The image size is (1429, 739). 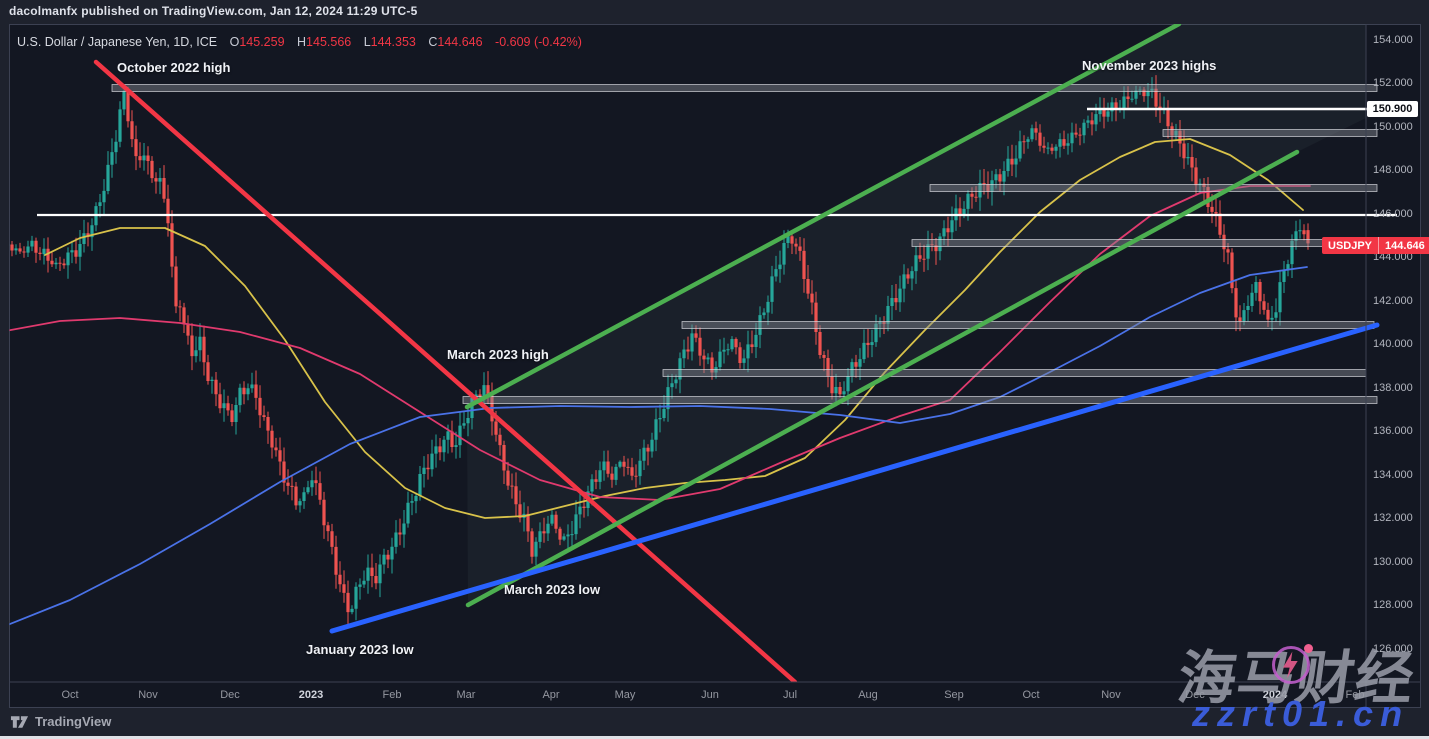 I want to click on time-tick-label: Jun, so click(x=710, y=695).